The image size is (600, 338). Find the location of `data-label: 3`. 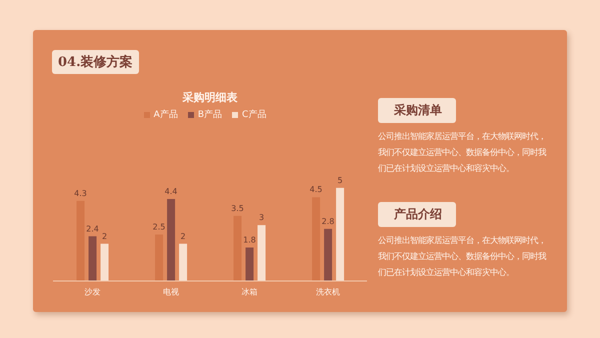

data-label: 3 is located at coordinates (261, 217).